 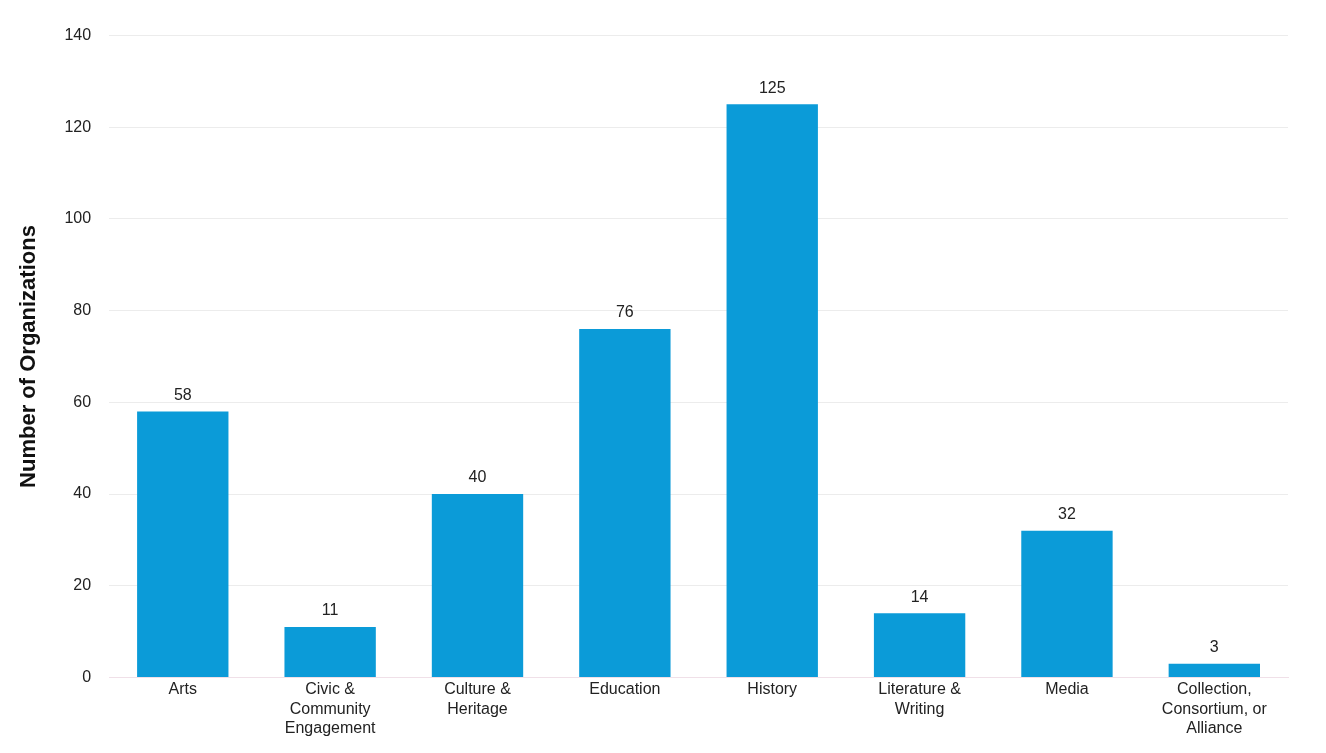 What do you see at coordinates (1214, 647) in the screenshot?
I see `data-label: 3` at bounding box center [1214, 647].